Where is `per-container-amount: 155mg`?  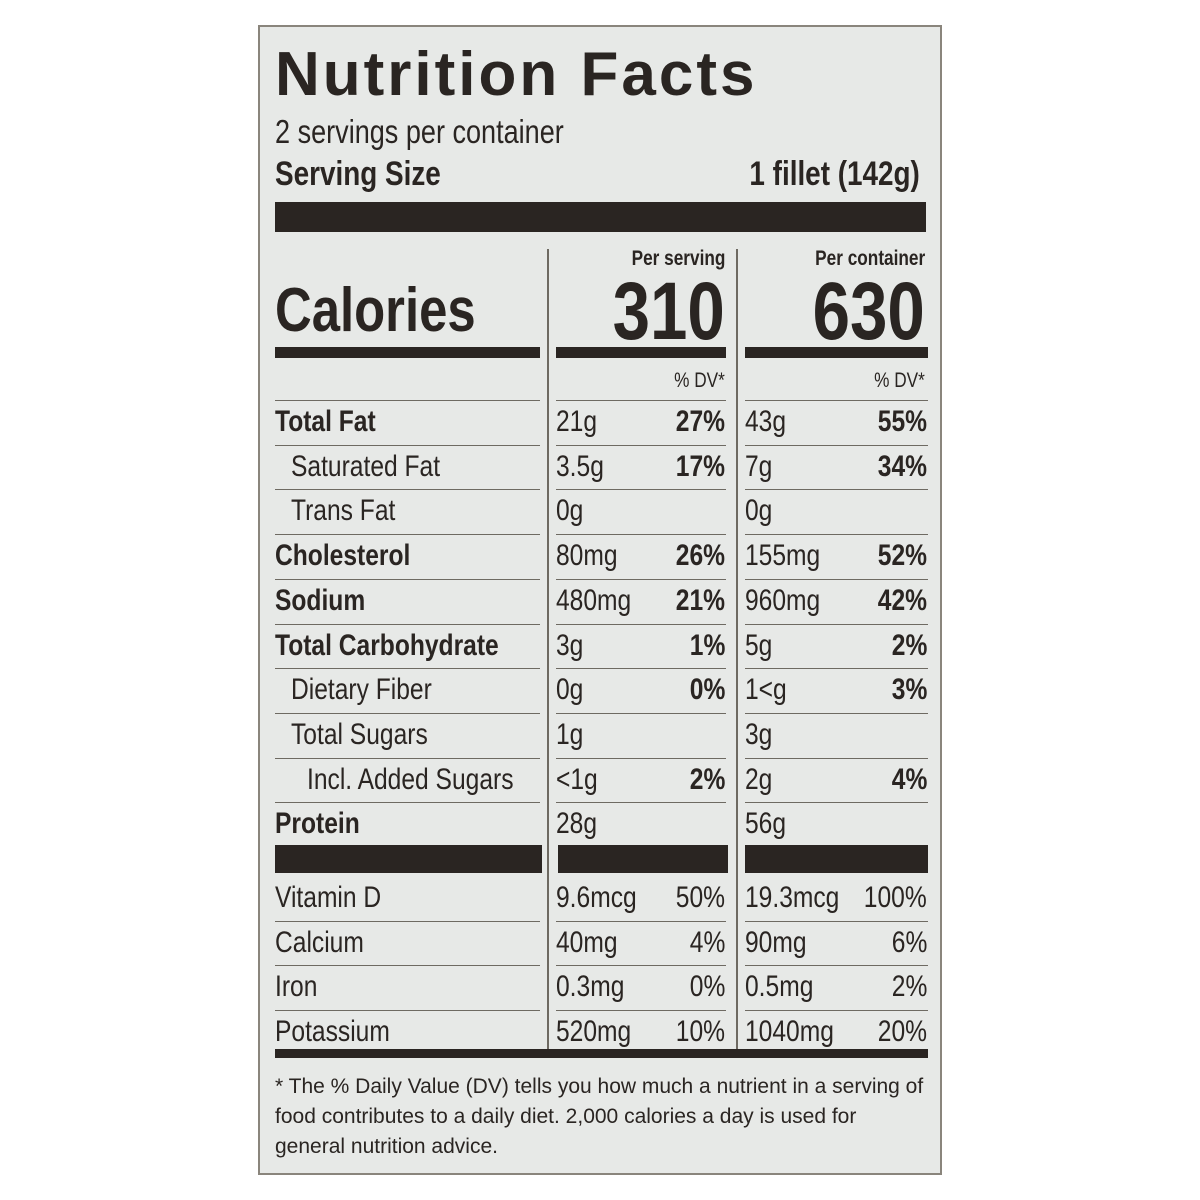 per-container-amount: 155mg is located at coordinates (783, 556).